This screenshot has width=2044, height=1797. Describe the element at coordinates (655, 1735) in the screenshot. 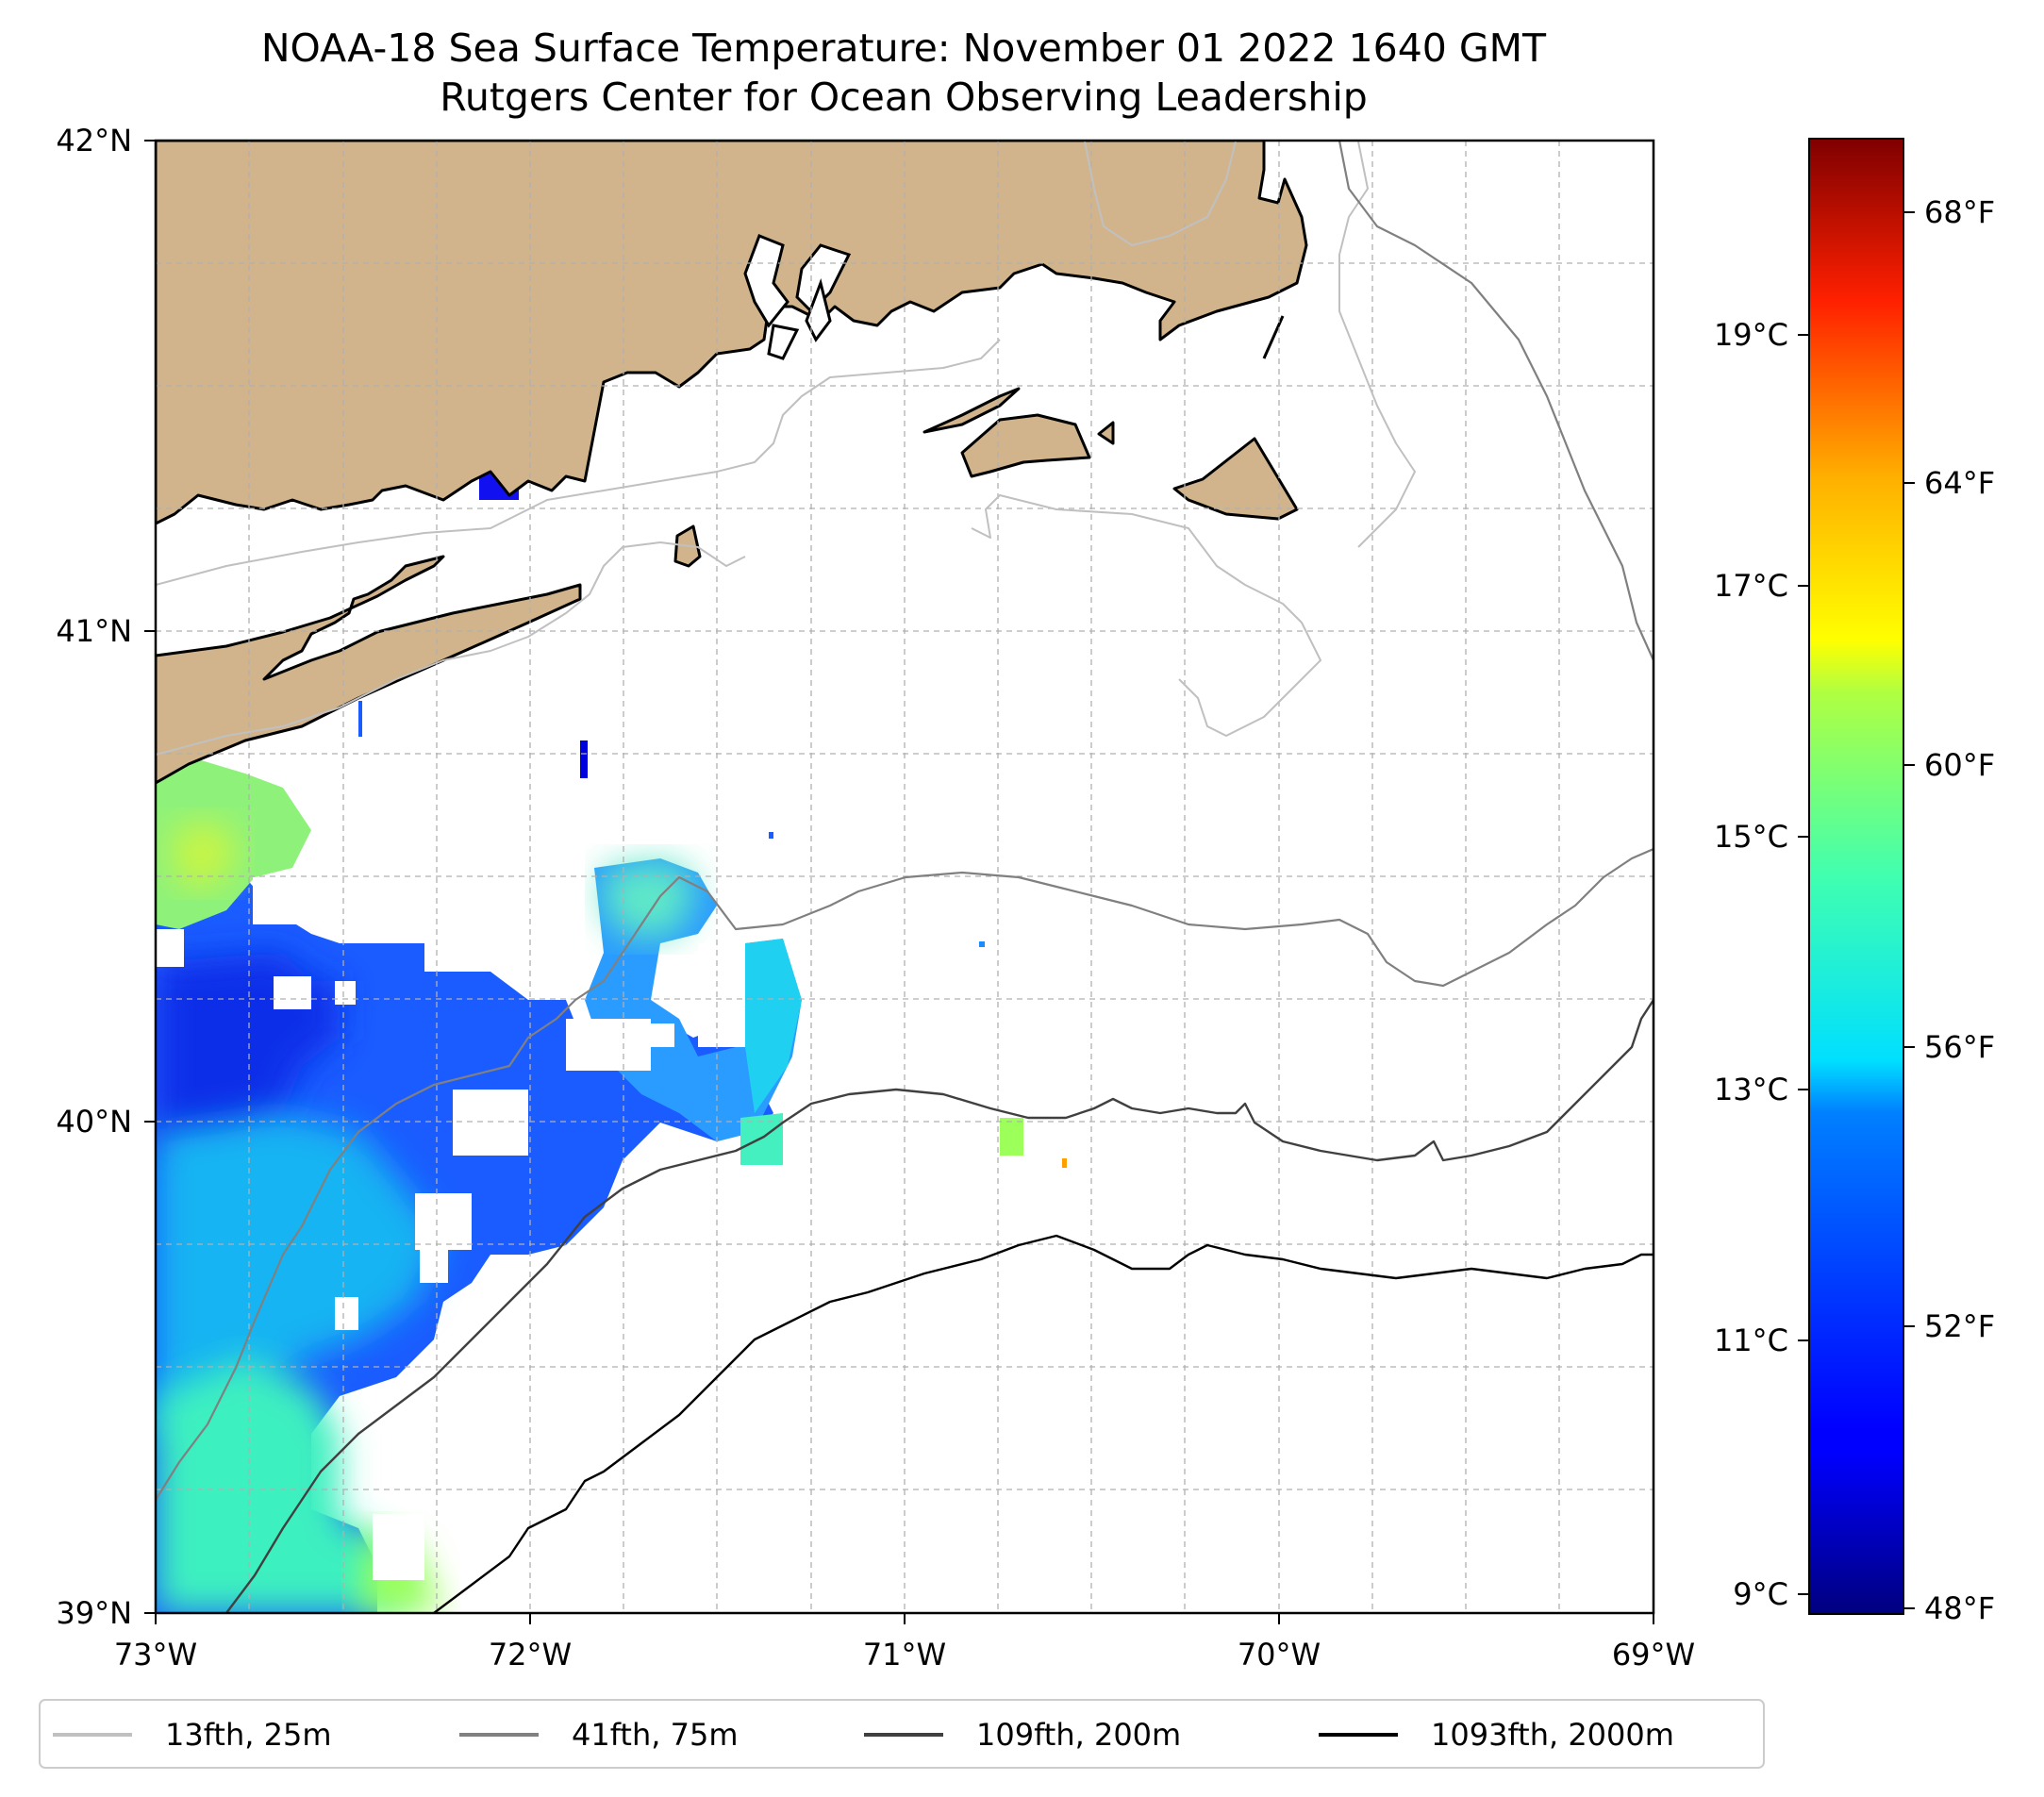

I see `legend-label-75m: 41fth, 75m` at that location.